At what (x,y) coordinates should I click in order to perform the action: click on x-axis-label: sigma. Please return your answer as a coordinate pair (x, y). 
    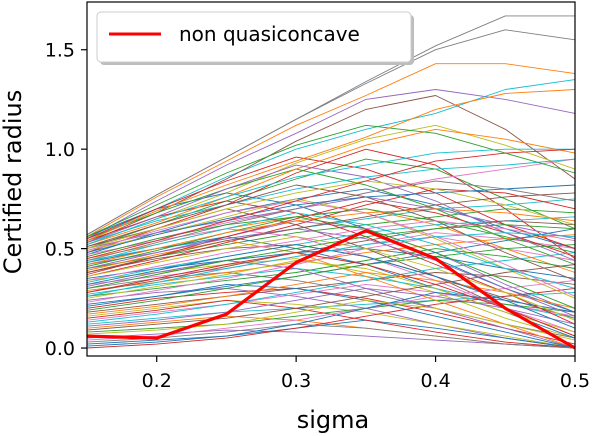
    Looking at the image, I should click on (333, 420).